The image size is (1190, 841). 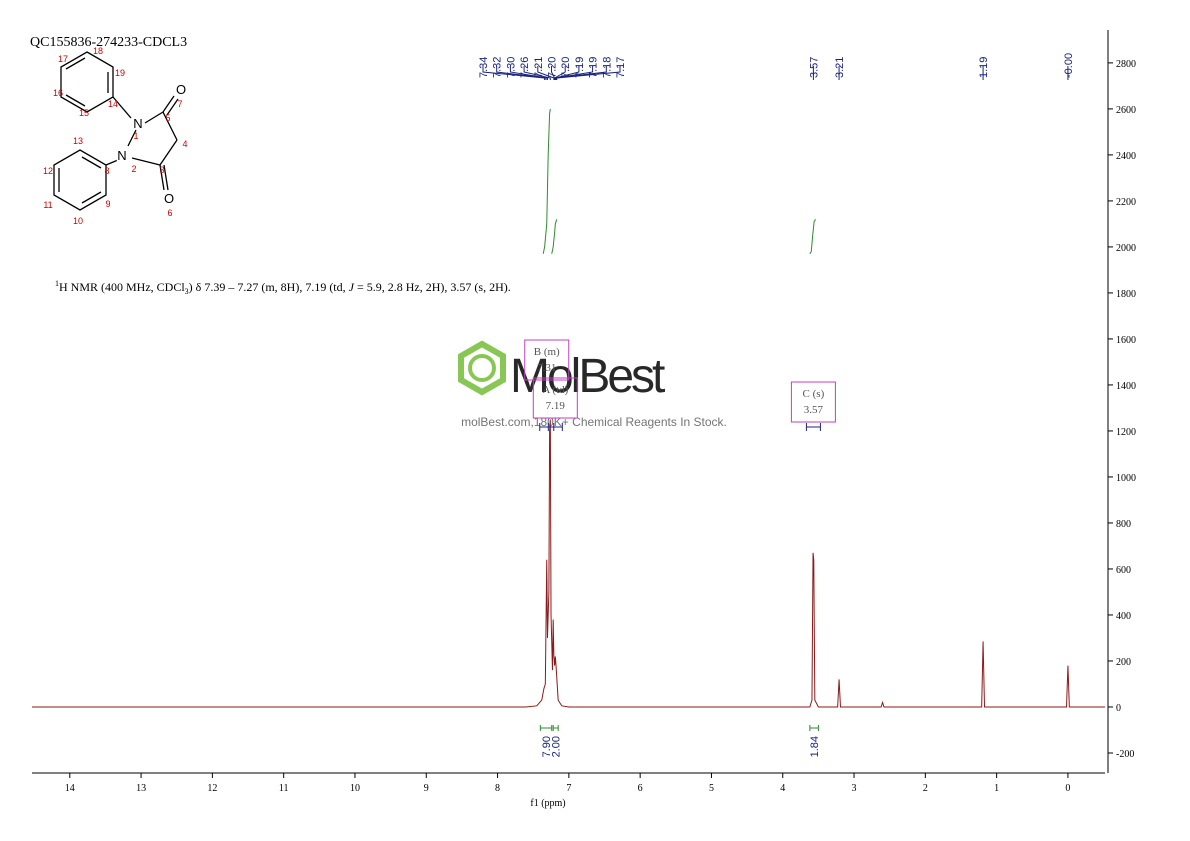 What do you see at coordinates (1126, 386) in the screenshot?
I see `y-tick-label: 1400` at bounding box center [1126, 386].